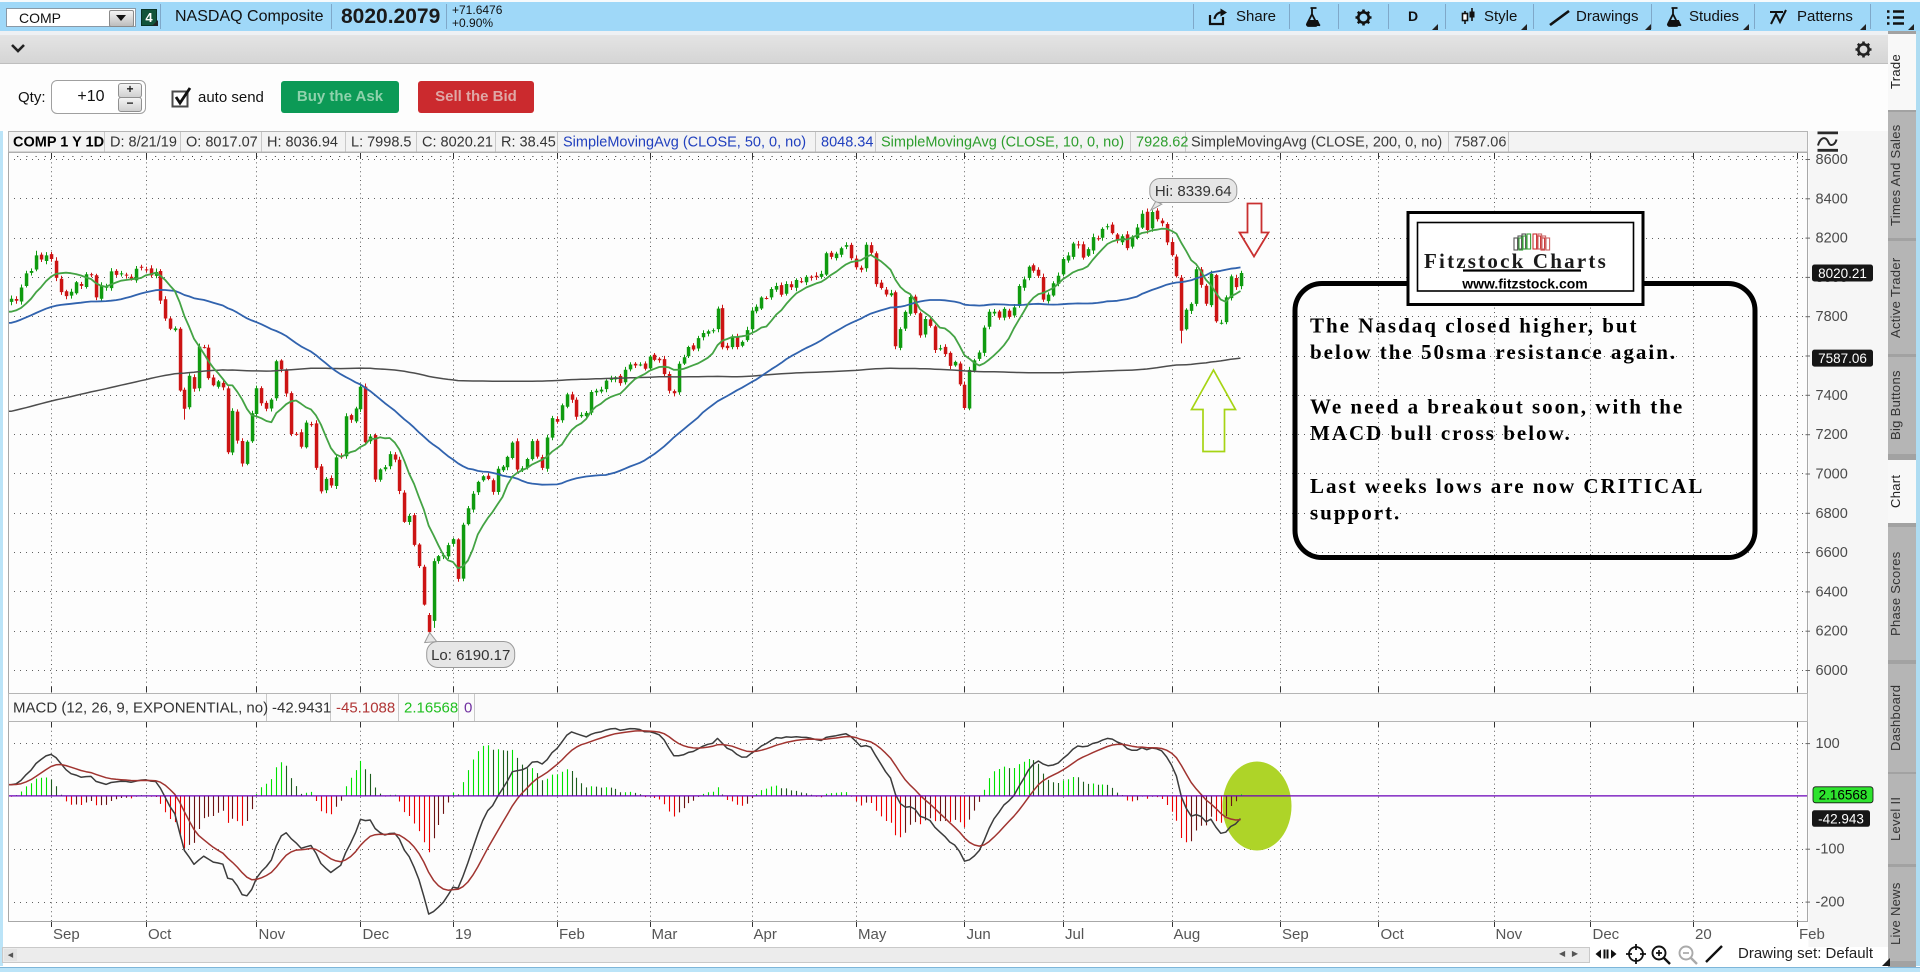  What do you see at coordinates (1474, 326) in the screenshot?
I see `svg-text: The Nasdaq closed higher, but` at bounding box center [1474, 326].